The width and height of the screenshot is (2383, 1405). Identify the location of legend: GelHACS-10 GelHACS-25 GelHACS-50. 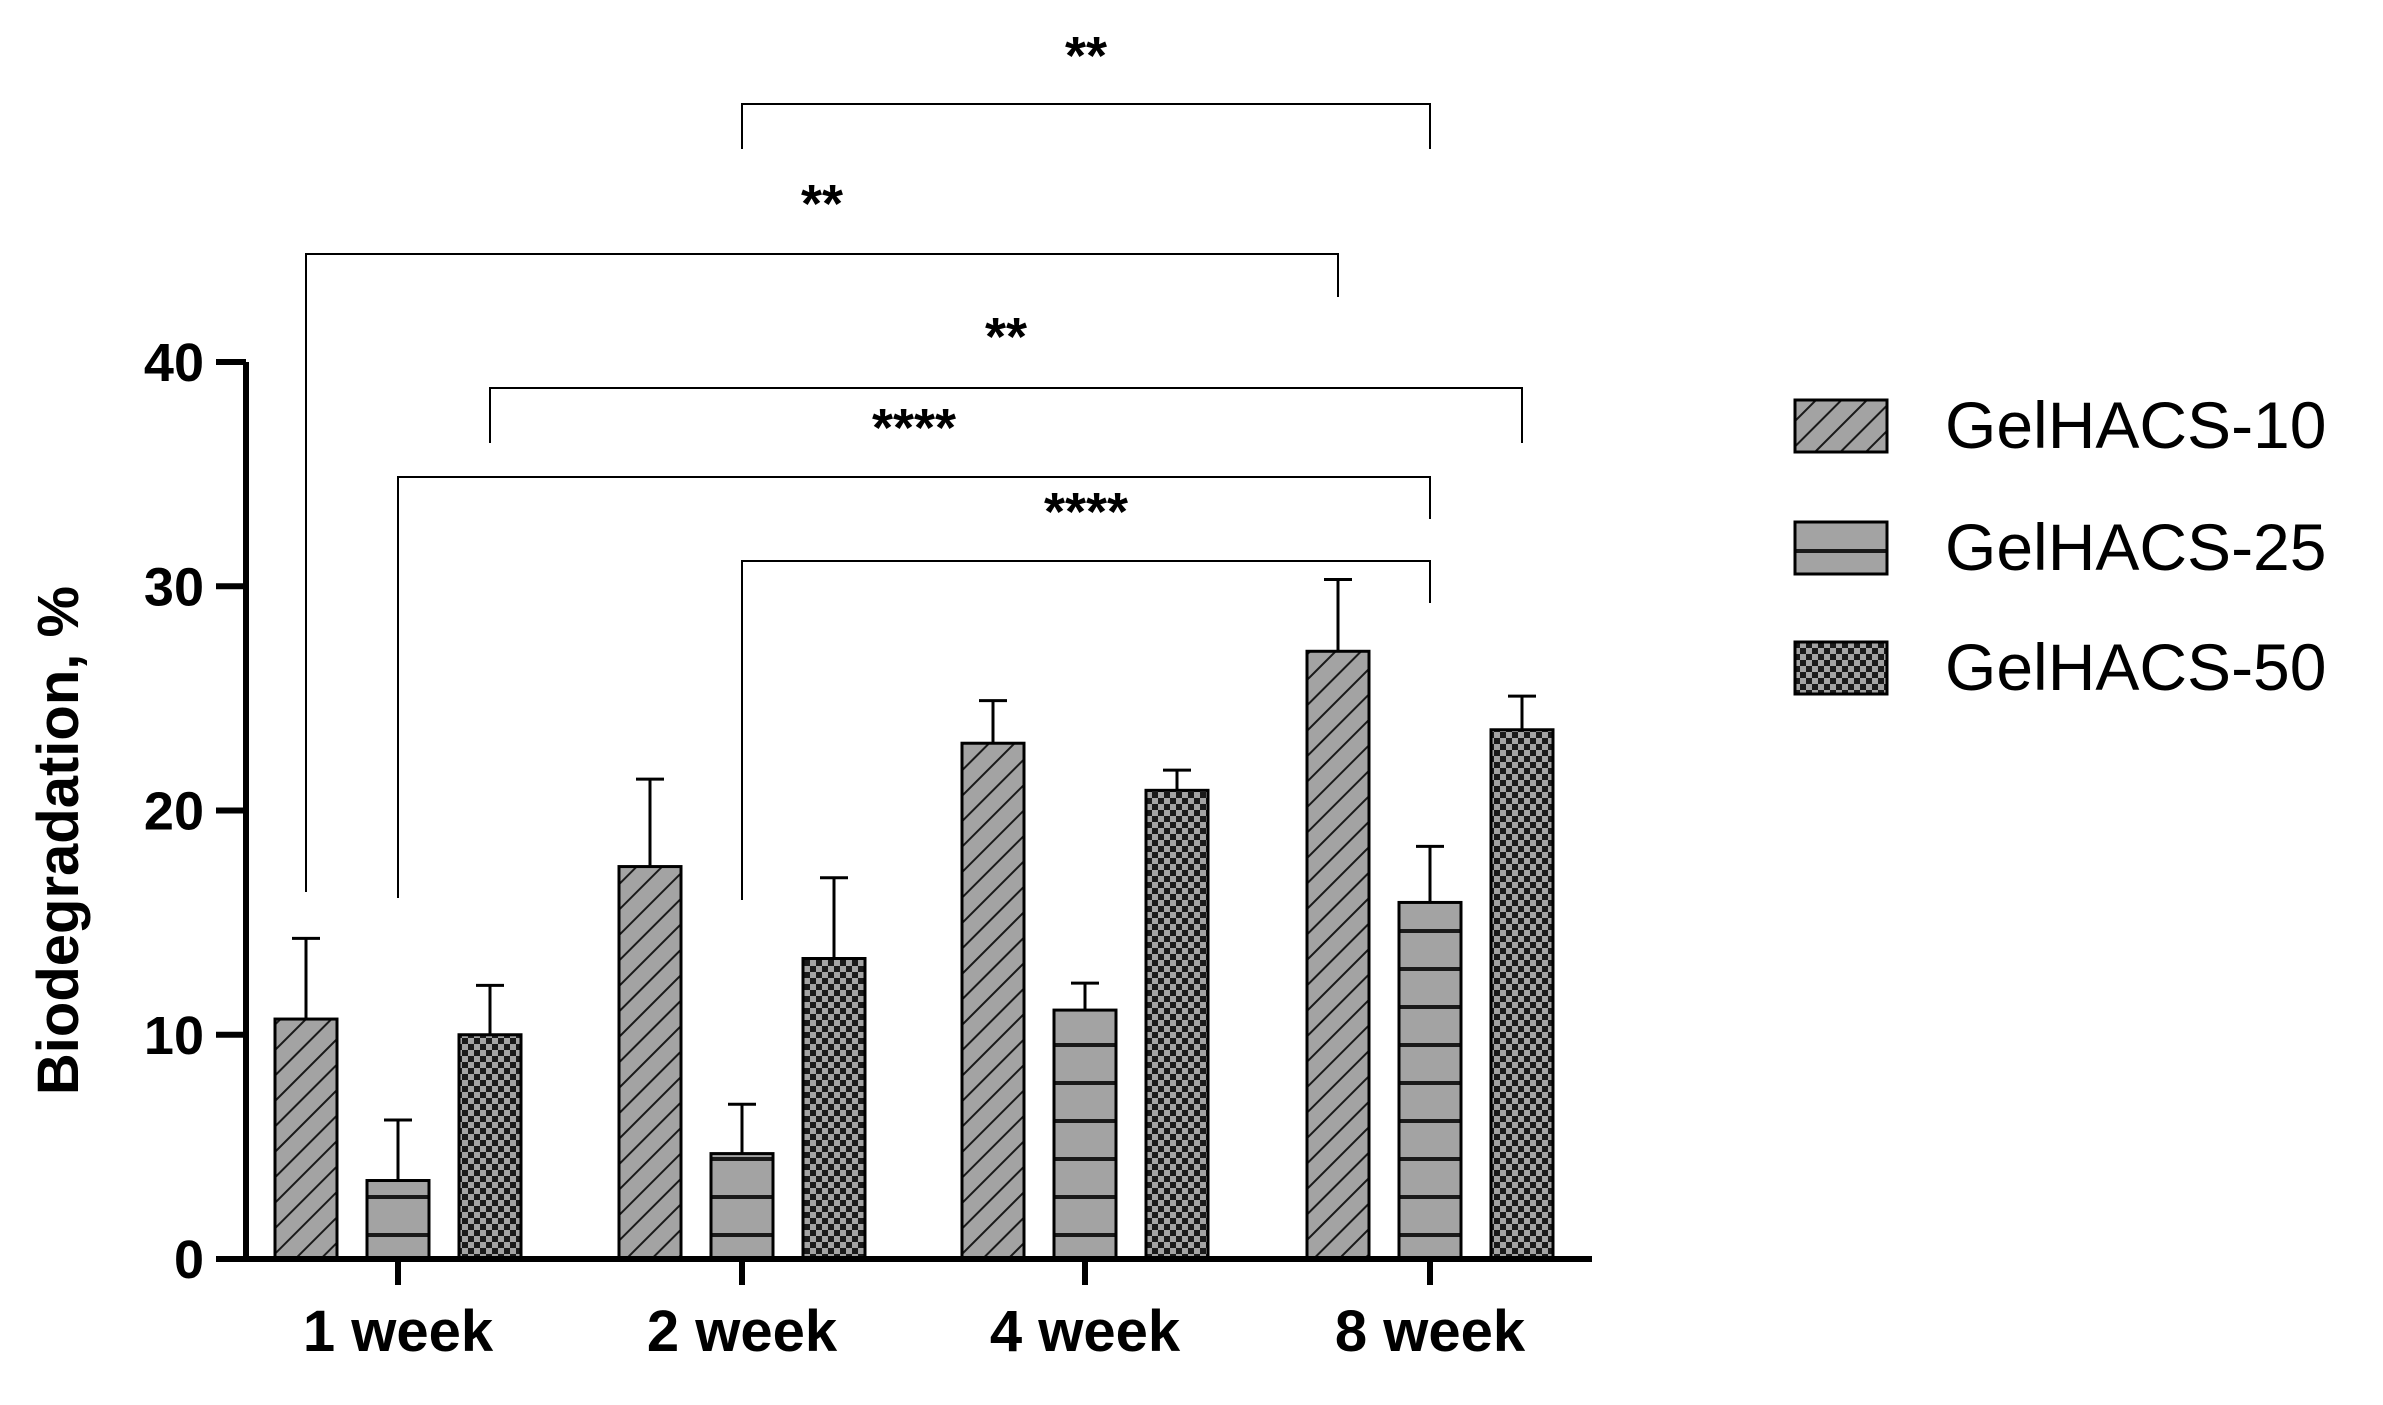
(2059, 546).